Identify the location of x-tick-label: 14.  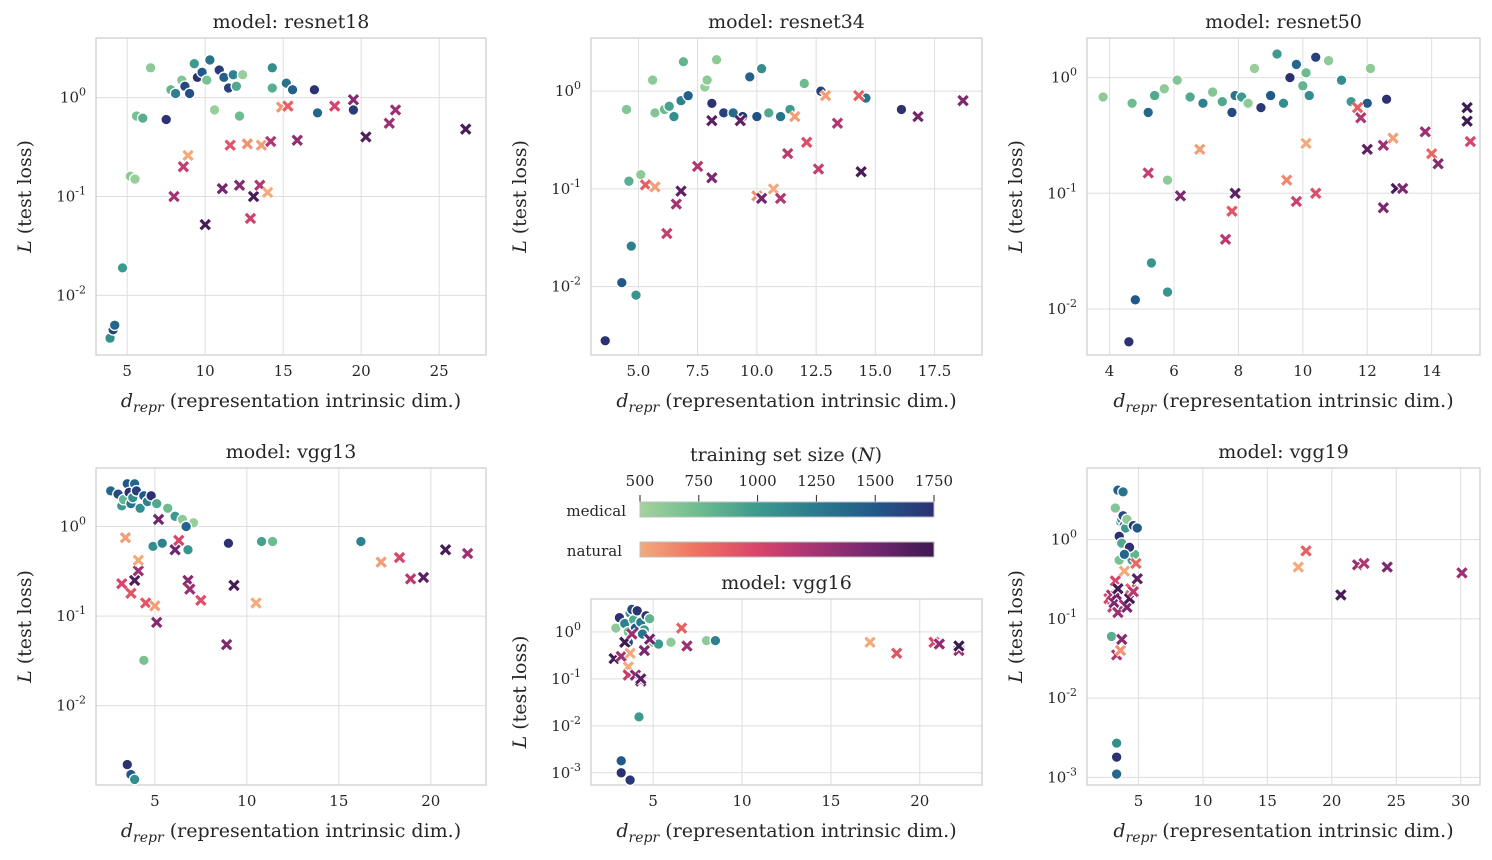
(1431, 371).